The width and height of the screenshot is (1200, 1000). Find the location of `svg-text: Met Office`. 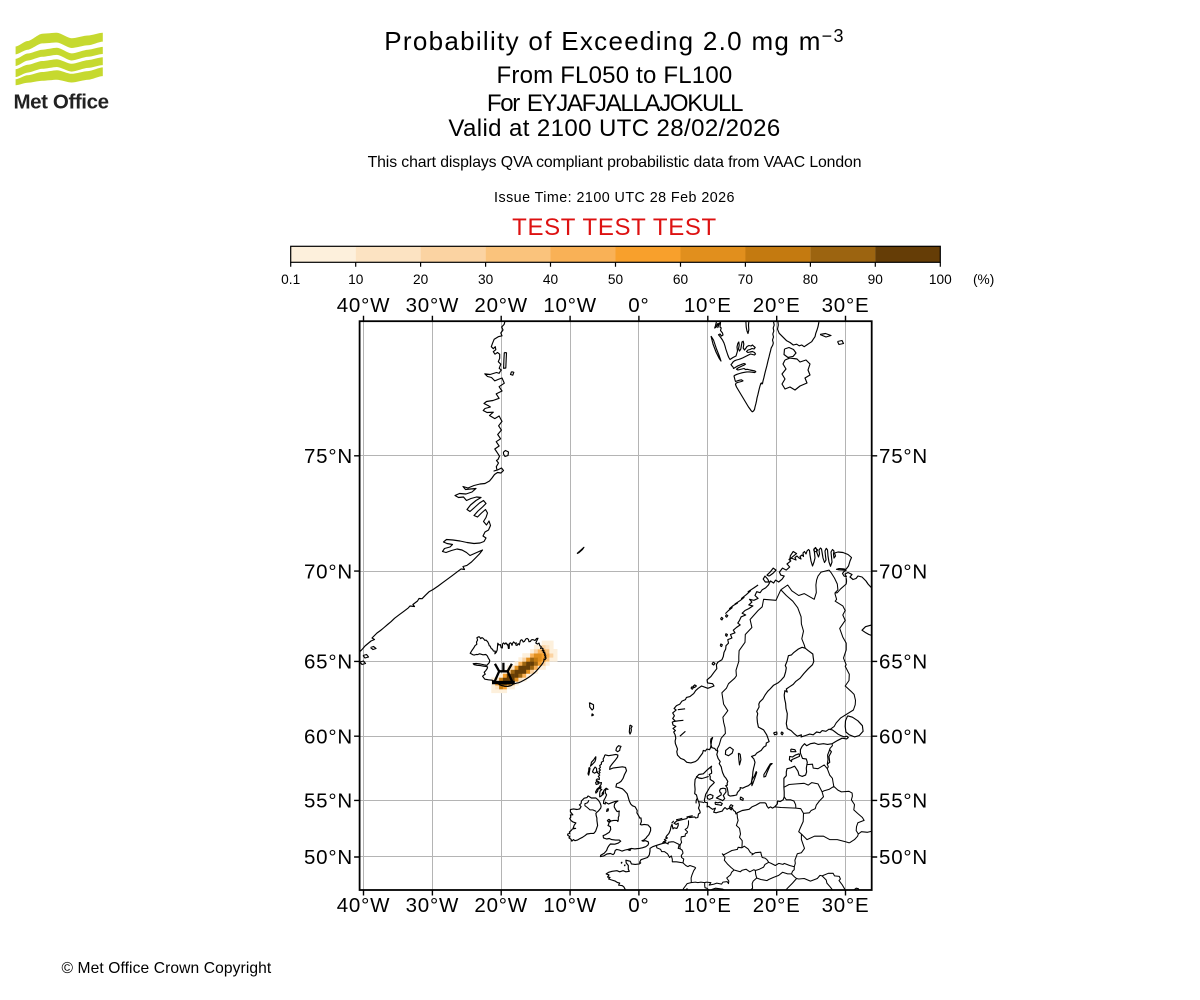

svg-text: Met Office is located at coordinates (61, 102).